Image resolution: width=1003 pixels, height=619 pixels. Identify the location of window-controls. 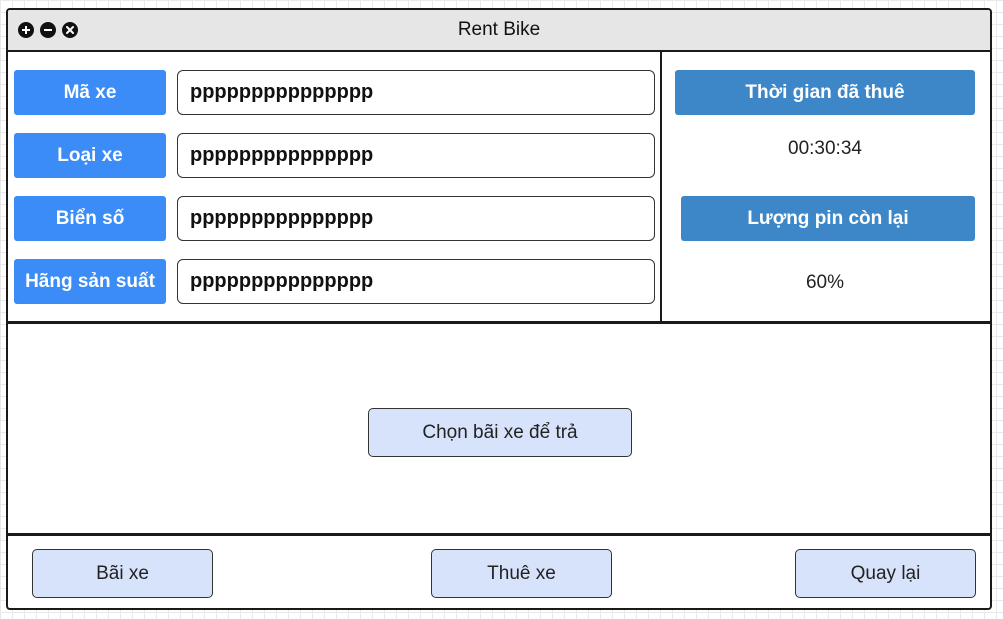
(48, 30).